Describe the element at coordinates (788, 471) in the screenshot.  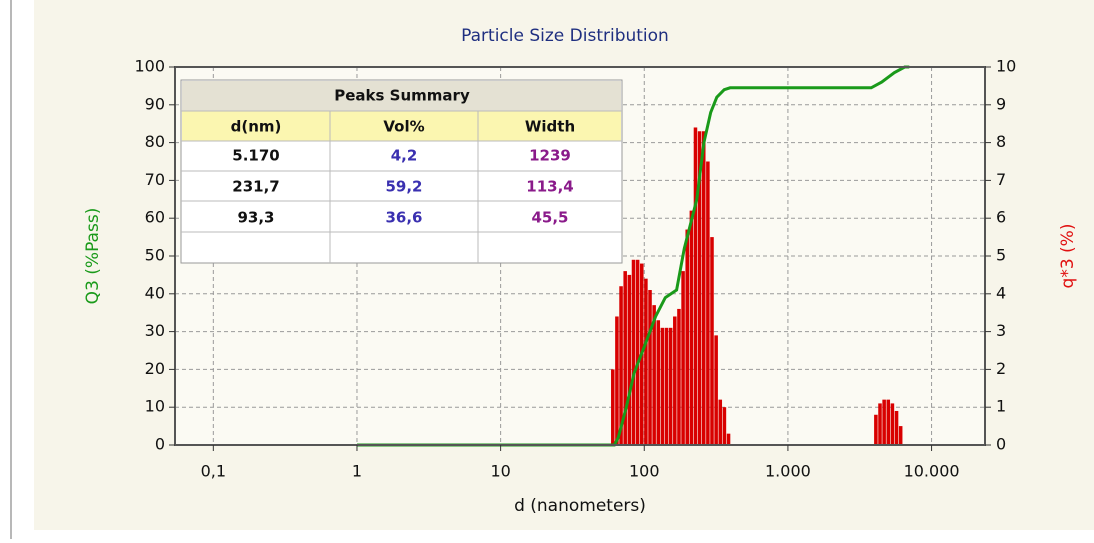
I see `x-tick-label: 1.000` at that location.